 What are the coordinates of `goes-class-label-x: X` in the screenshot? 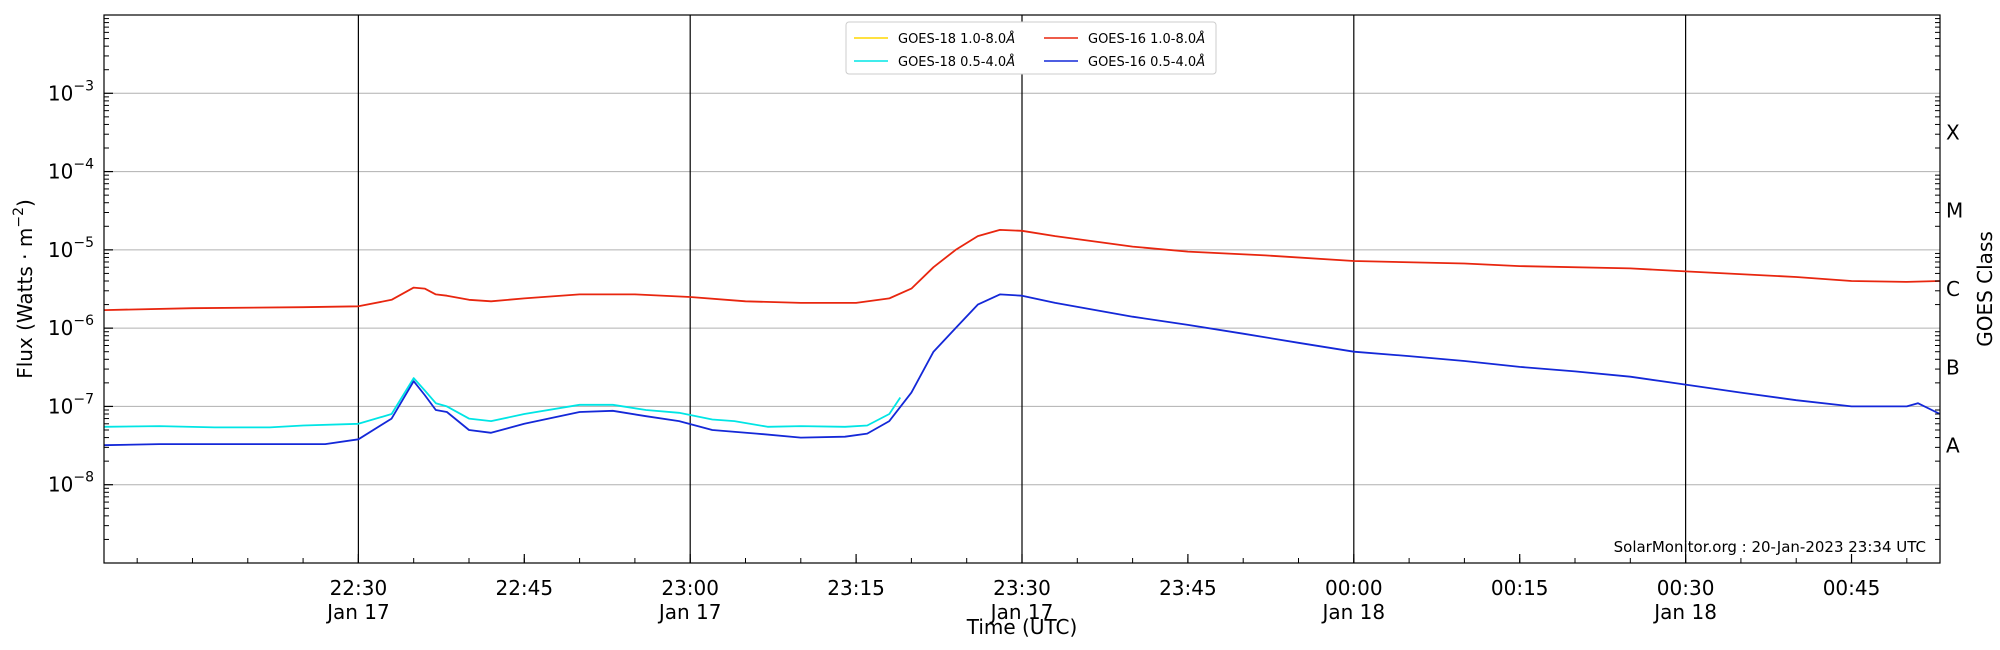 It's located at (1953, 132).